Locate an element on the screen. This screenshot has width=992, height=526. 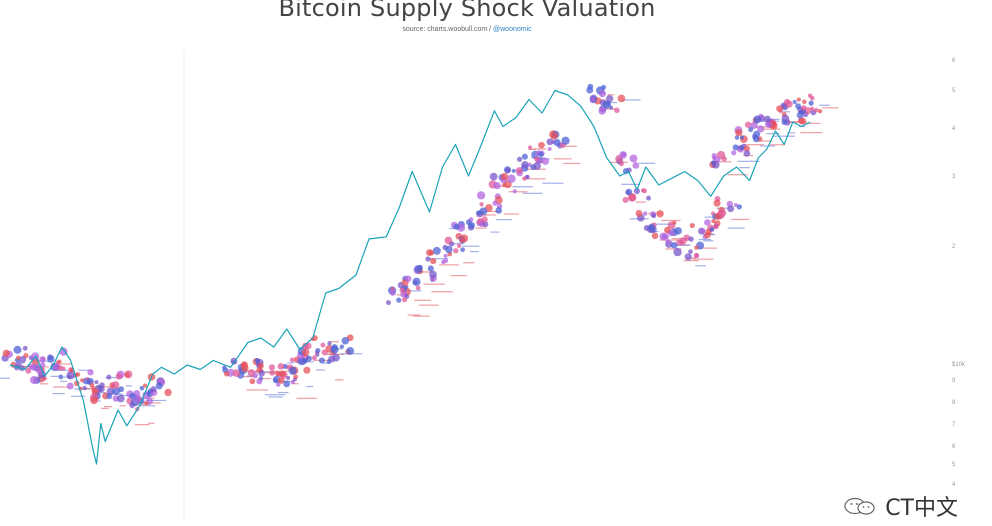
source-prefix: source: charts.woobull.com / is located at coordinates (448, 29).